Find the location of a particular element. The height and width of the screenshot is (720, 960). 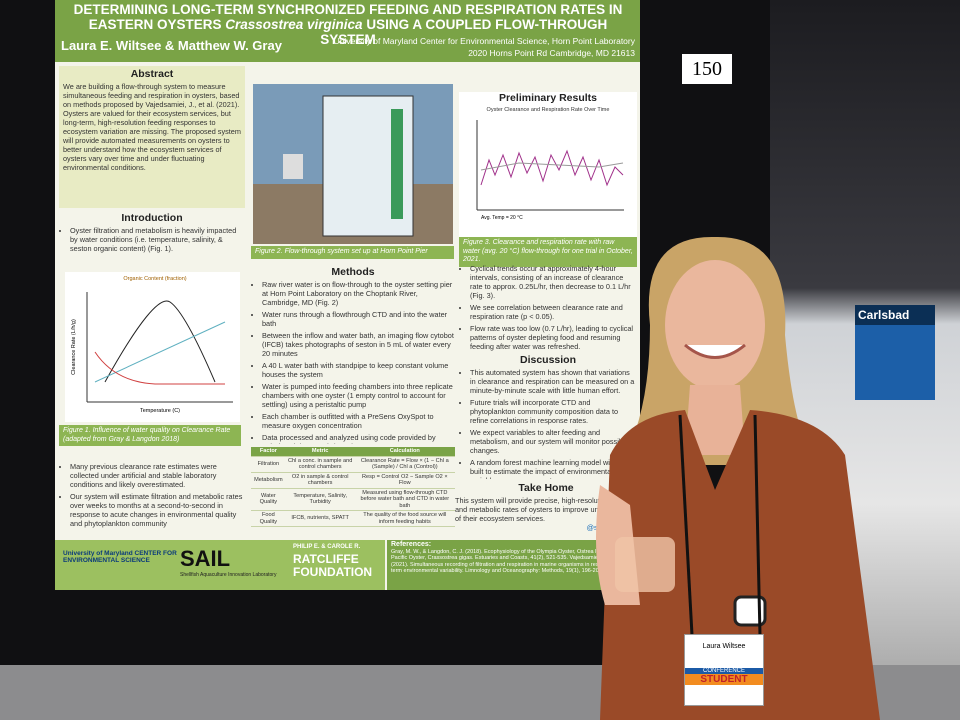

title-part: USING A COUPLED FLOW-THROUGH SYSTEM is located at coordinates (464, 32).